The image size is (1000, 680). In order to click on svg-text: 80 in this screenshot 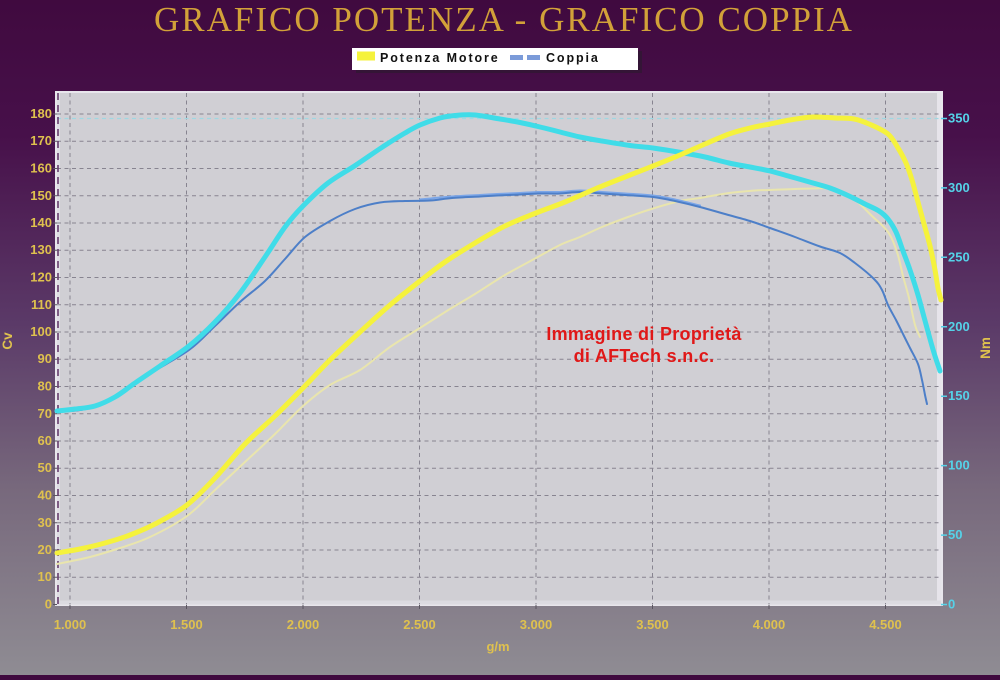, I will do `click(45, 386)`.